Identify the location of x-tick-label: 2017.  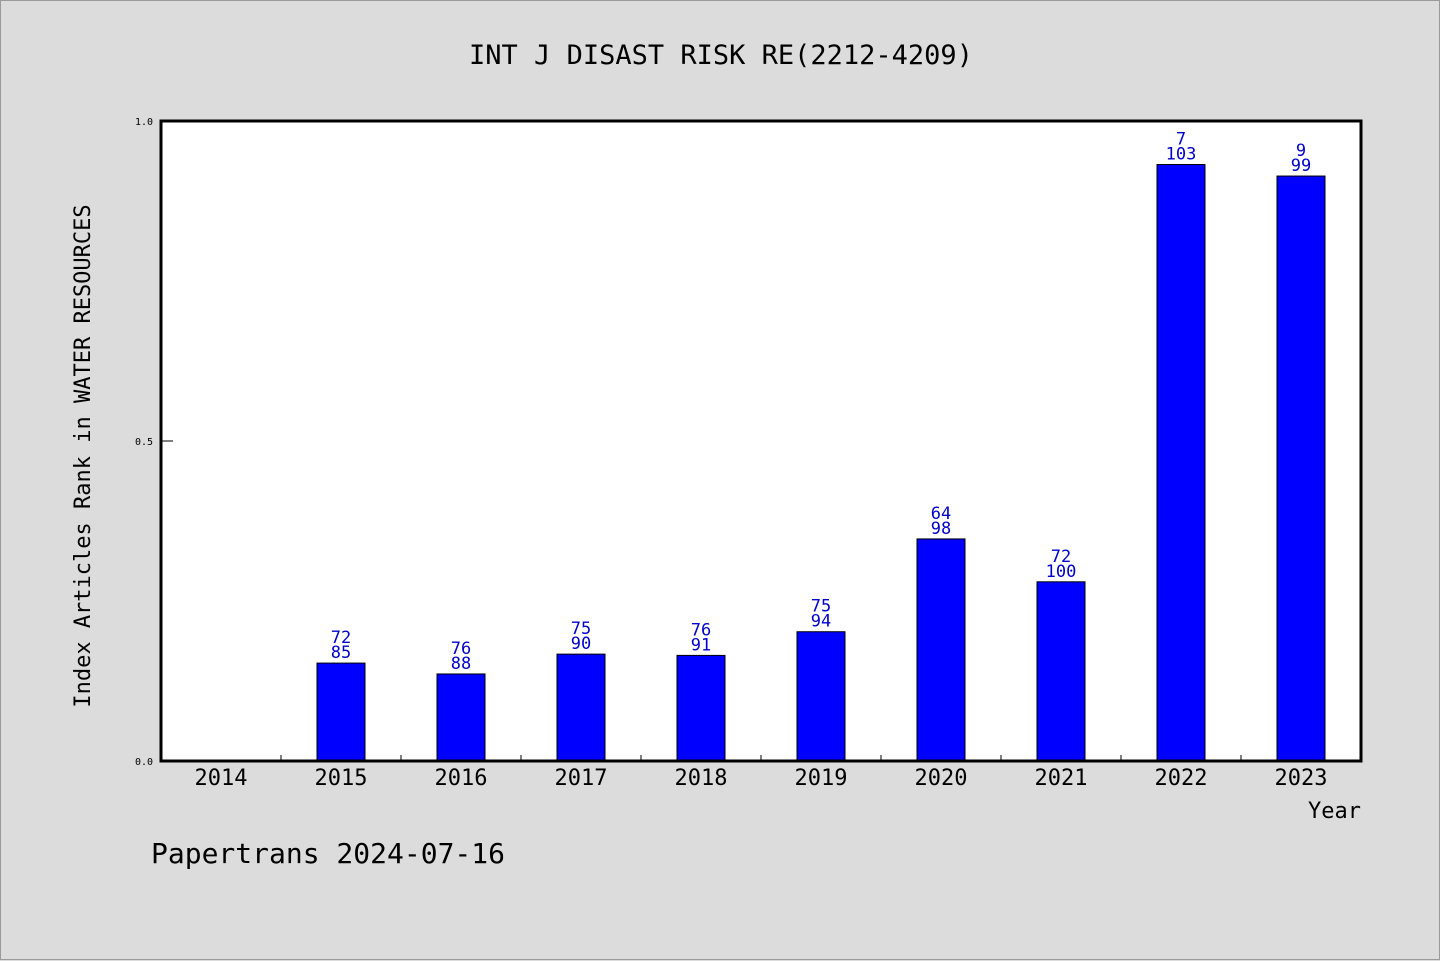
(581, 778).